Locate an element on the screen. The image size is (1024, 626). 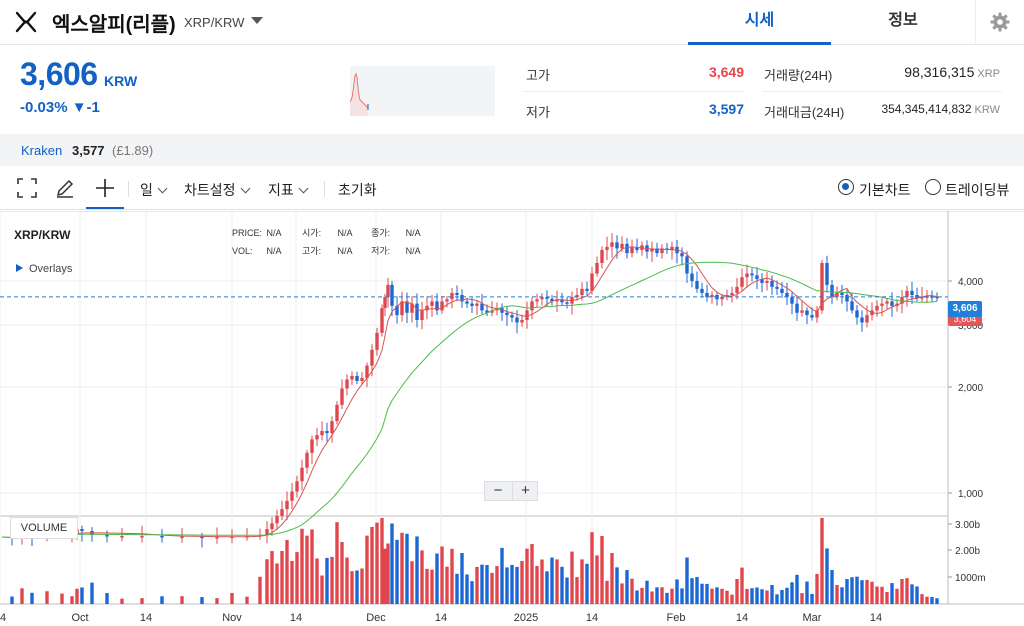
mini-sparkline-chart is located at coordinates (422, 91).